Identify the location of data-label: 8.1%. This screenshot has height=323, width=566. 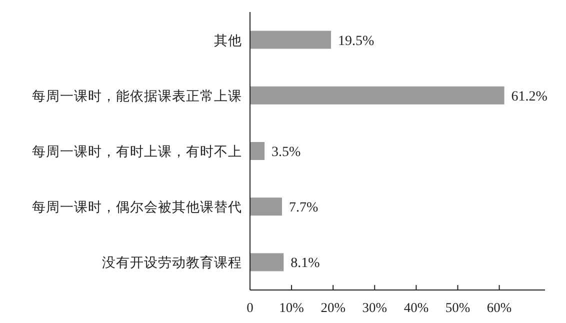
(305, 264).